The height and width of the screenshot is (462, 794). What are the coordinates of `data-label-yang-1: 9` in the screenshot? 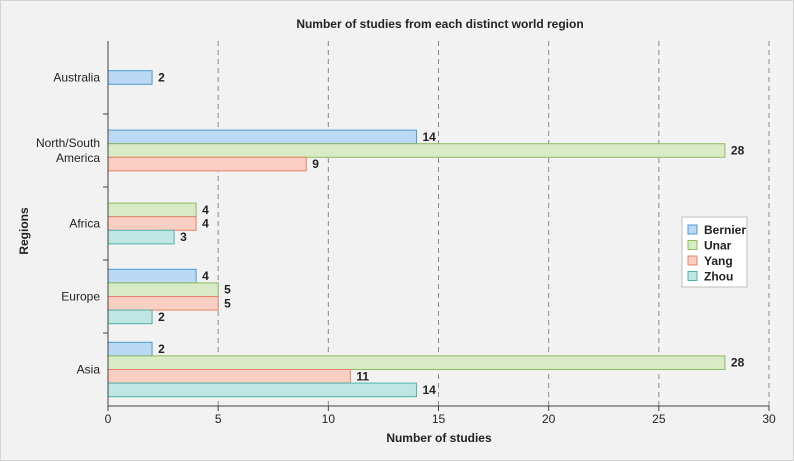 It's located at (315, 164).